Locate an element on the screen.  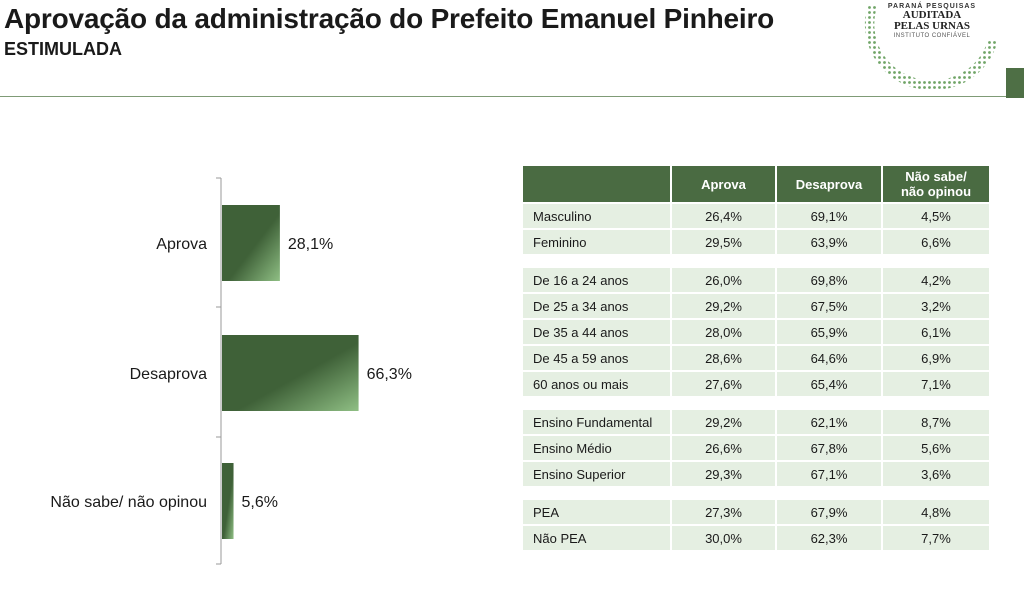
nao-sabe-cell: 4,8% is located at coordinates (935, 511).